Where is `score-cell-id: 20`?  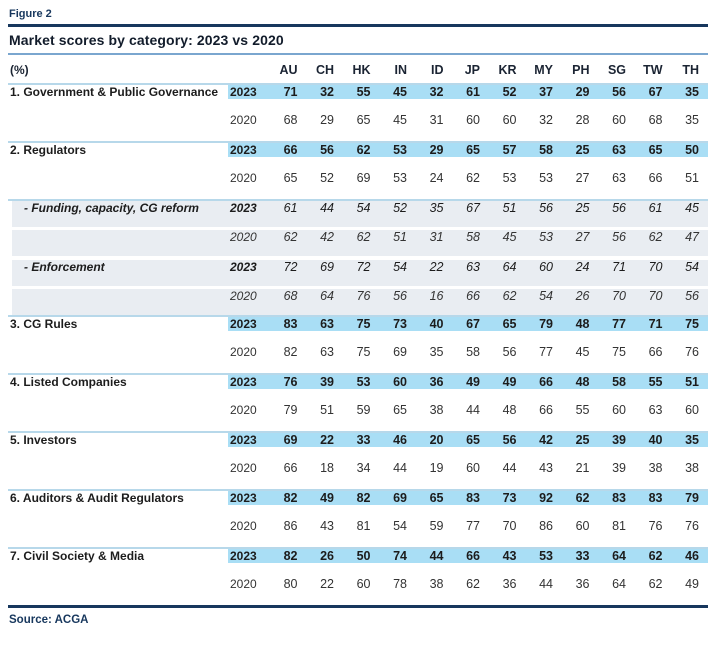 score-cell-id: 20 is located at coordinates (434, 440).